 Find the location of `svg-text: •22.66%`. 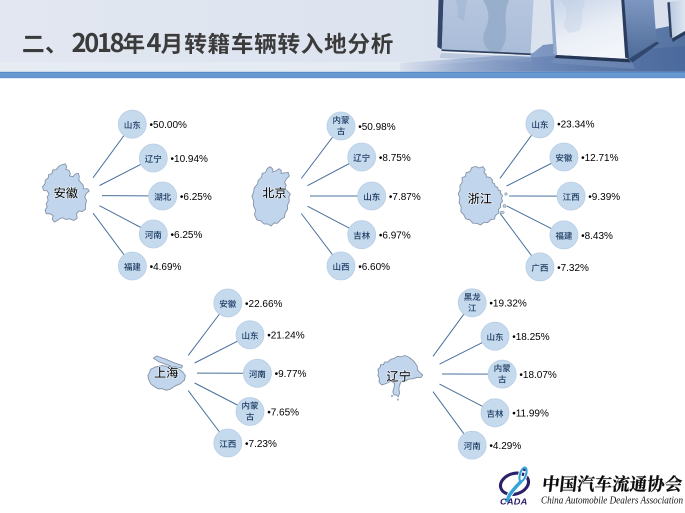

svg-text: •22.66% is located at coordinates (264, 304).